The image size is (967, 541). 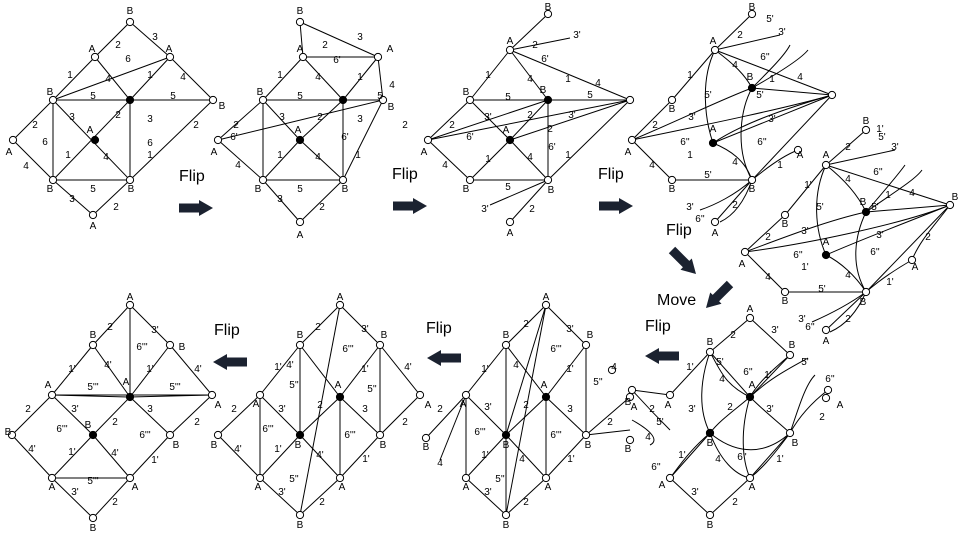 What do you see at coordinates (875, 207) in the screenshot?
I see `edge-label: 5'` at bounding box center [875, 207].